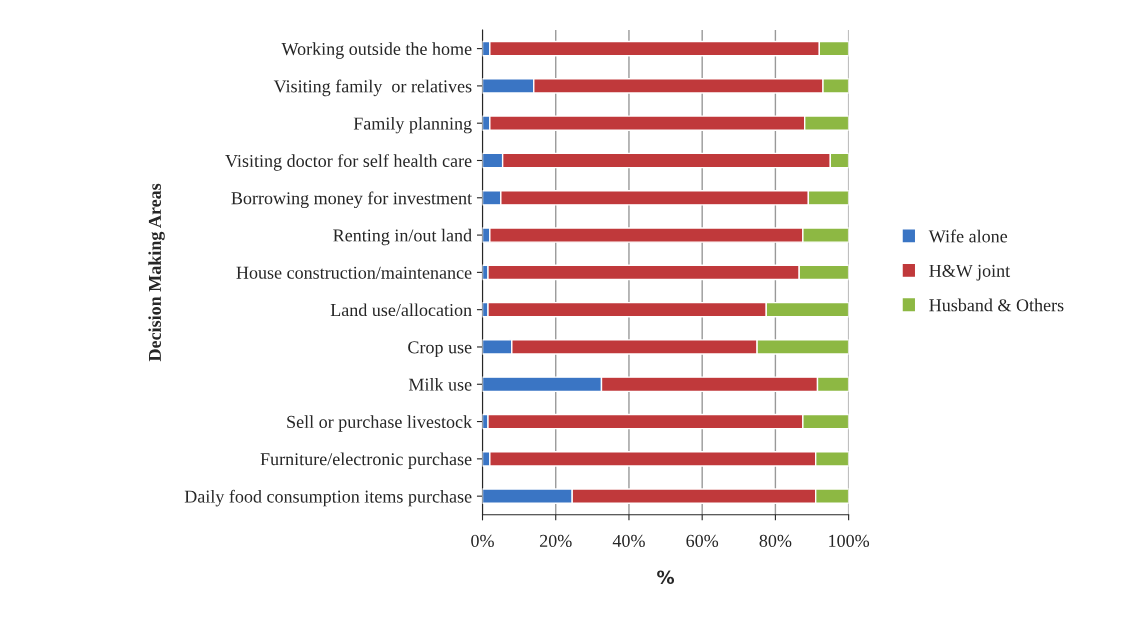 The width and height of the screenshot is (1130, 624). What do you see at coordinates (380, 423) in the screenshot?
I see `y-tick-label: Sell or purchase livestock` at bounding box center [380, 423].